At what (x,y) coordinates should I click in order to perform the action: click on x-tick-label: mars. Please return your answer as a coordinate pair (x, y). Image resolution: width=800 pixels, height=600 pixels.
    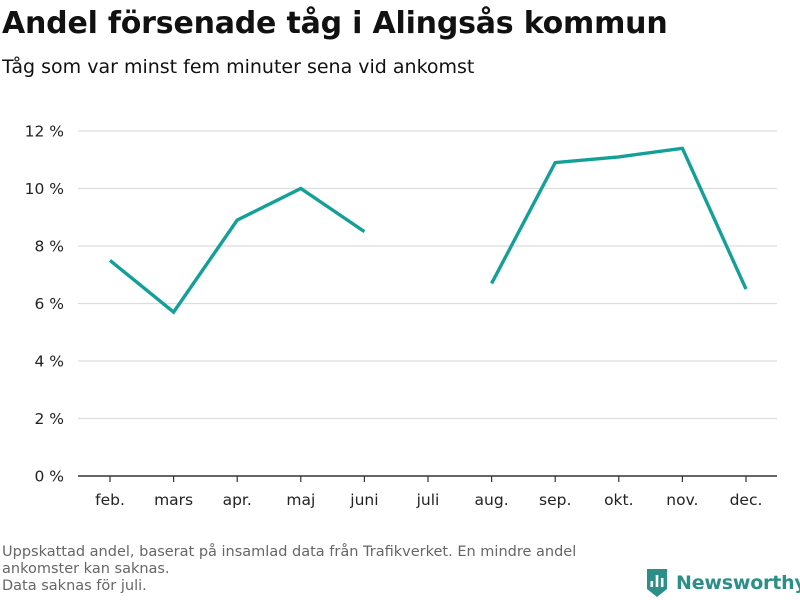
    Looking at the image, I should click on (173, 500).